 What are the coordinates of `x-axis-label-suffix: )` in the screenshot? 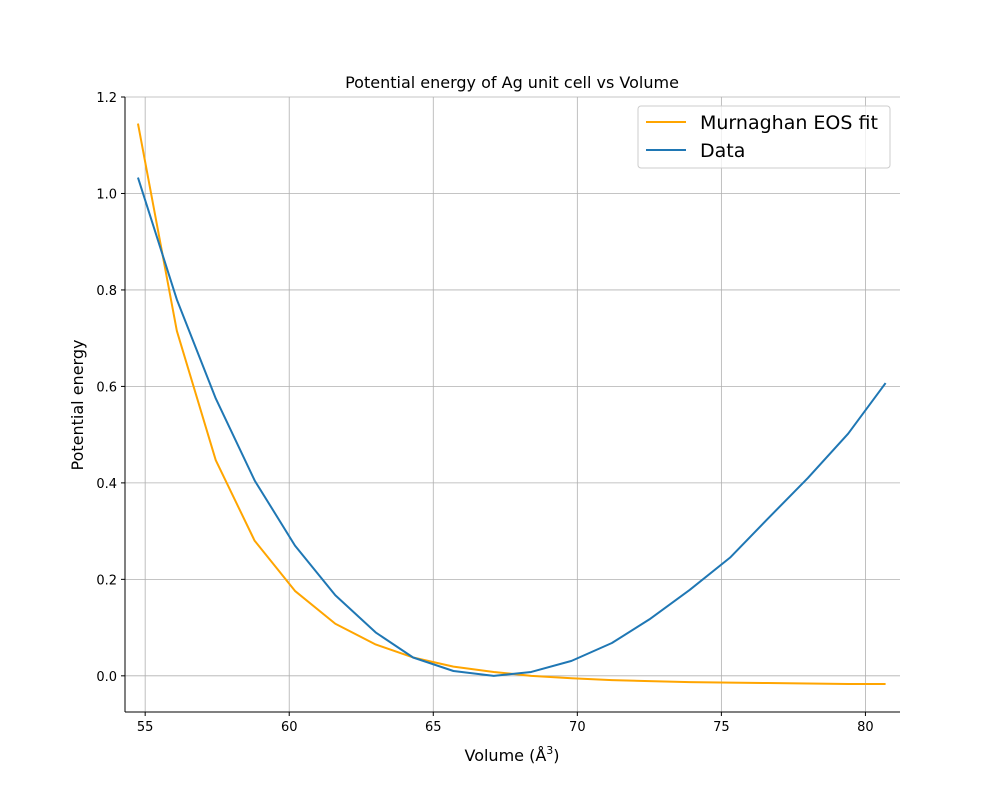 It's located at (556, 755).